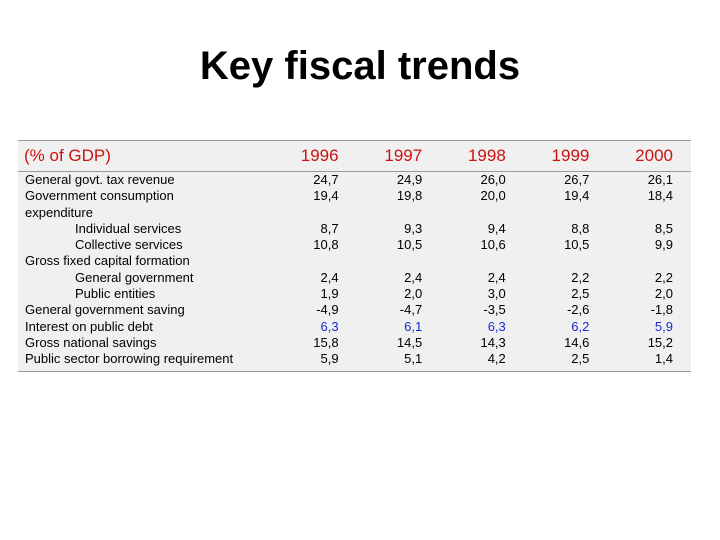 The image size is (720, 540). Describe the element at coordinates (482, 156) in the screenshot. I see `header-year: 1998` at that location.